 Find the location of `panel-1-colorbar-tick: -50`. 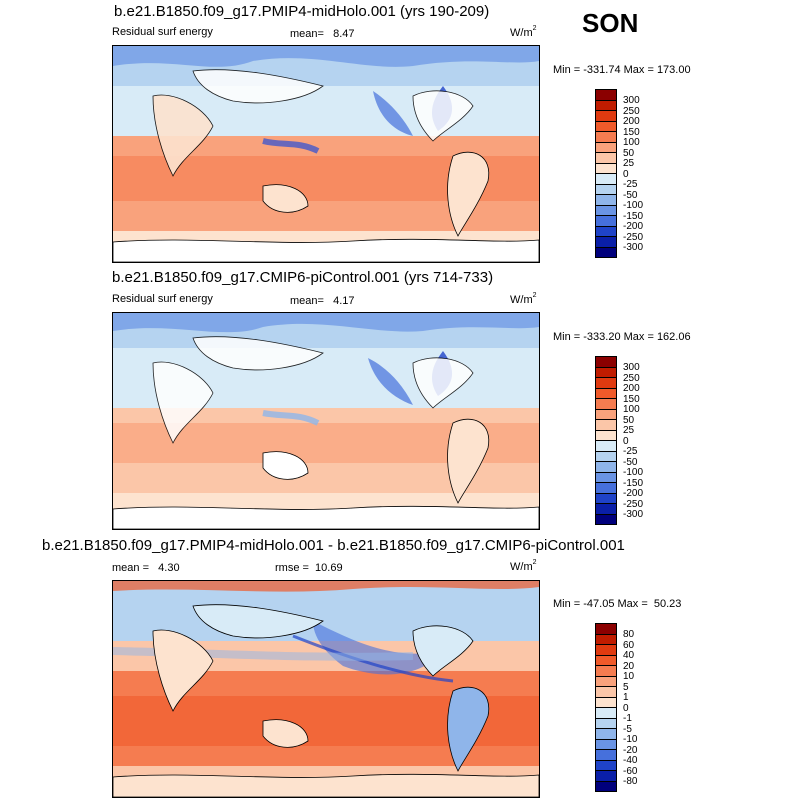

panel-1-colorbar-tick: -50 is located at coordinates (630, 195).